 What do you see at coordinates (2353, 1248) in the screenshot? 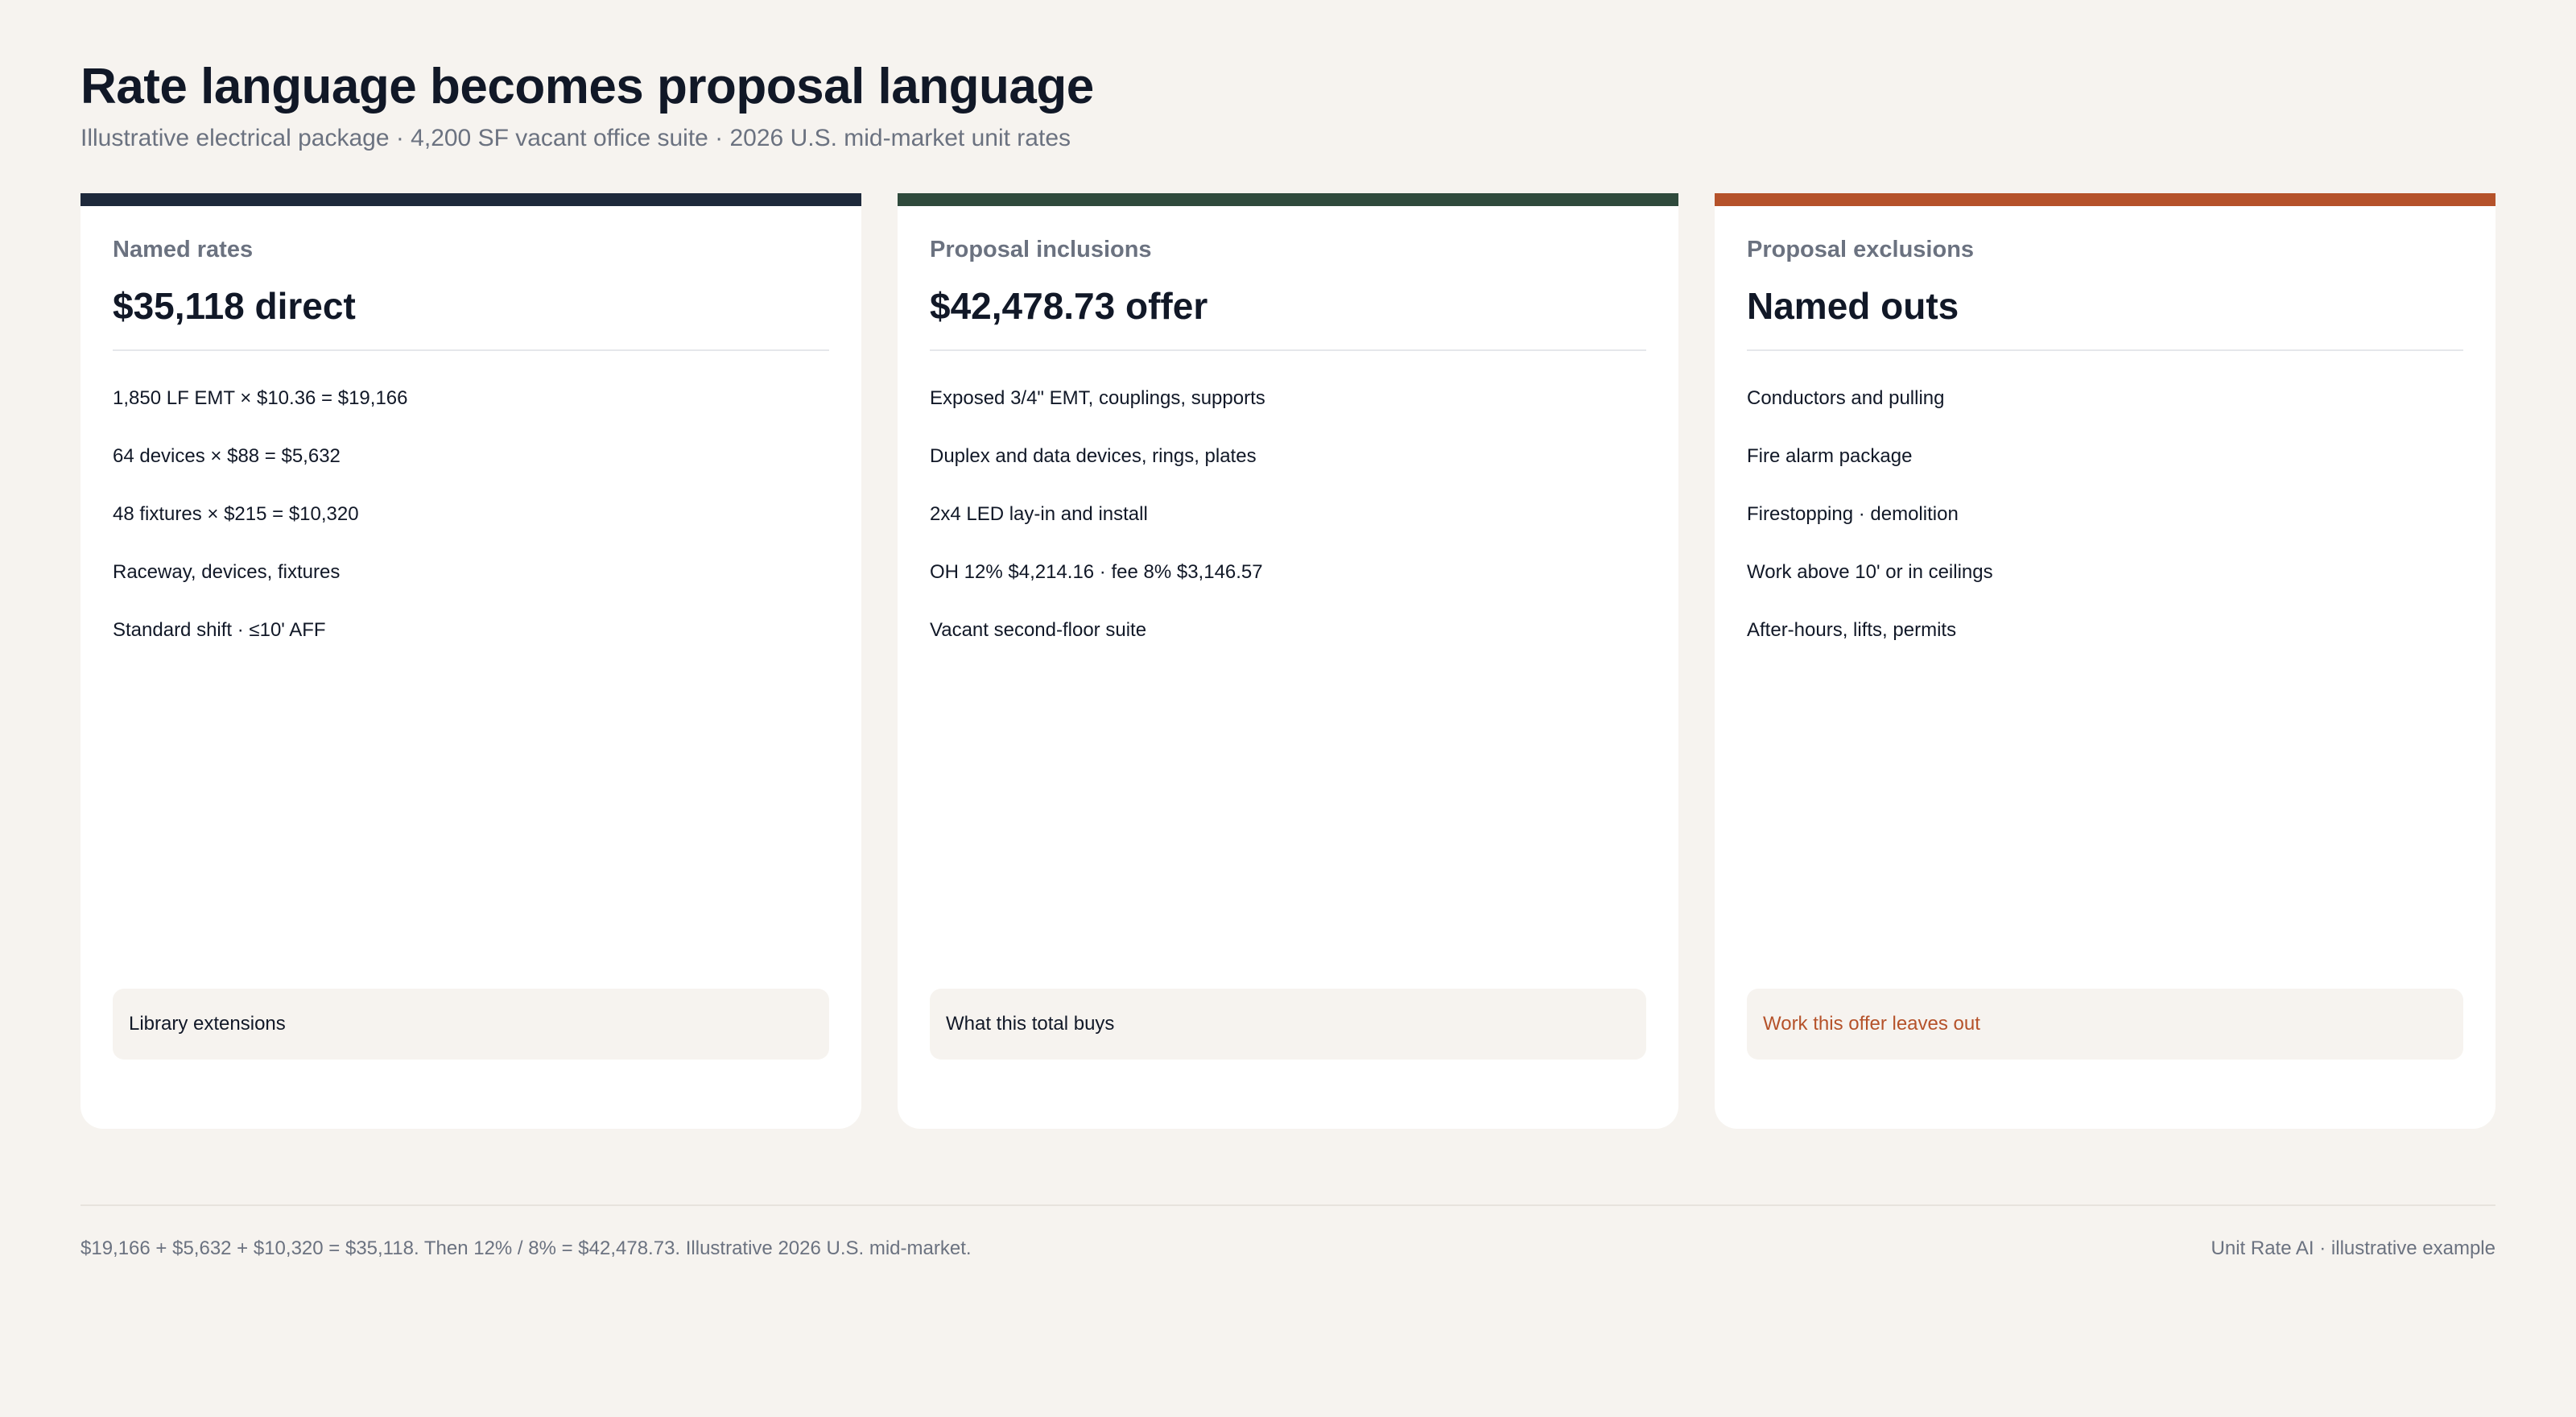
I see `footer-attribution: Unit Rate AI · illustrative example` at bounding box center [2353, 1248].